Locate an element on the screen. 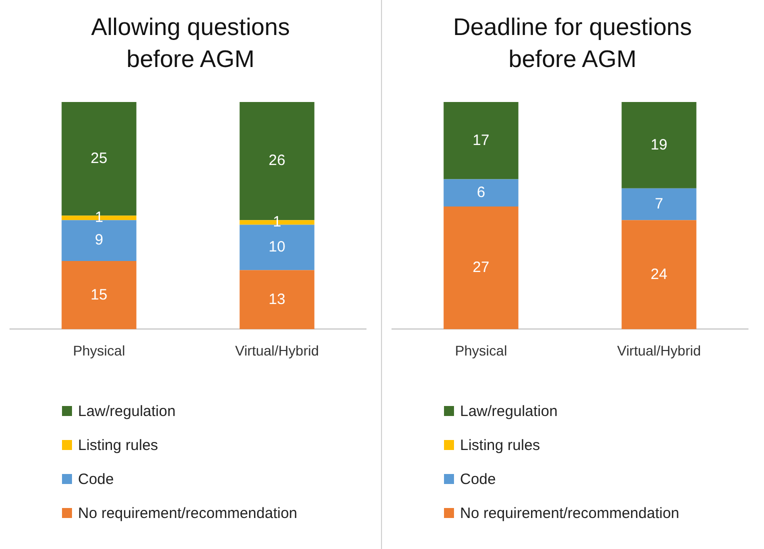 Image resolution: width=764 pixels, height=549 pixels. data-label: 9 is located at coordinates (99, 240).